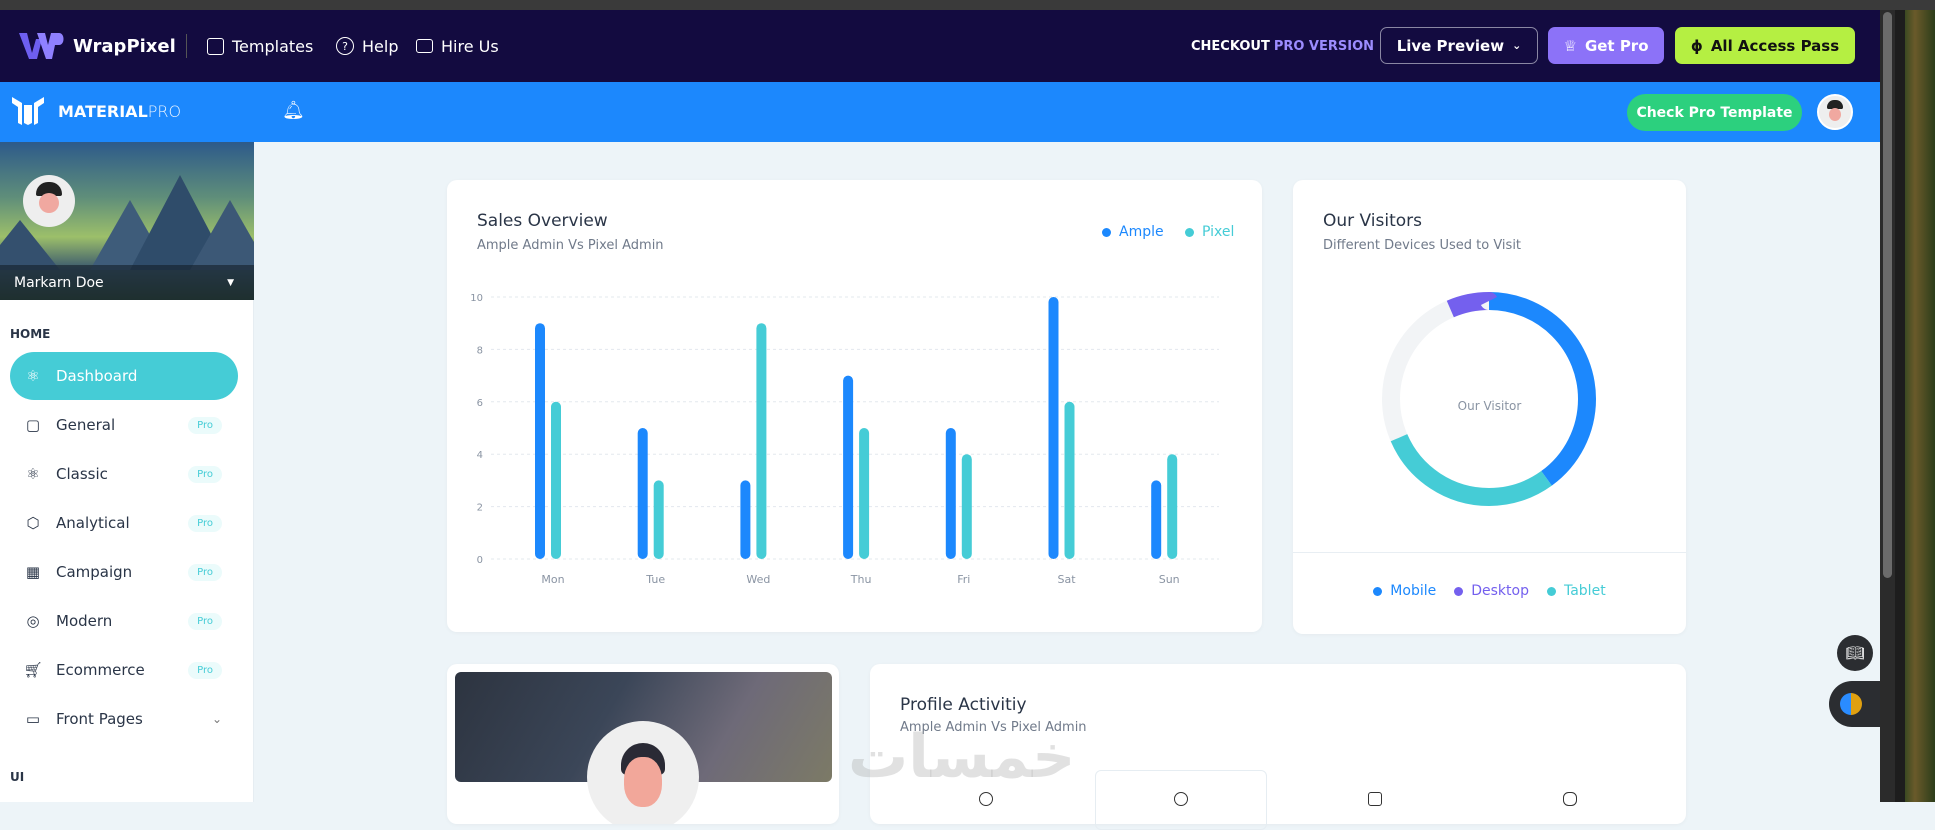 The height and width of the screenshot is (830, 1935). What do you see at coordinates (480, 455) in the screenshot?
I see `y-tick-label: 4` at bounding box center [480, 455].